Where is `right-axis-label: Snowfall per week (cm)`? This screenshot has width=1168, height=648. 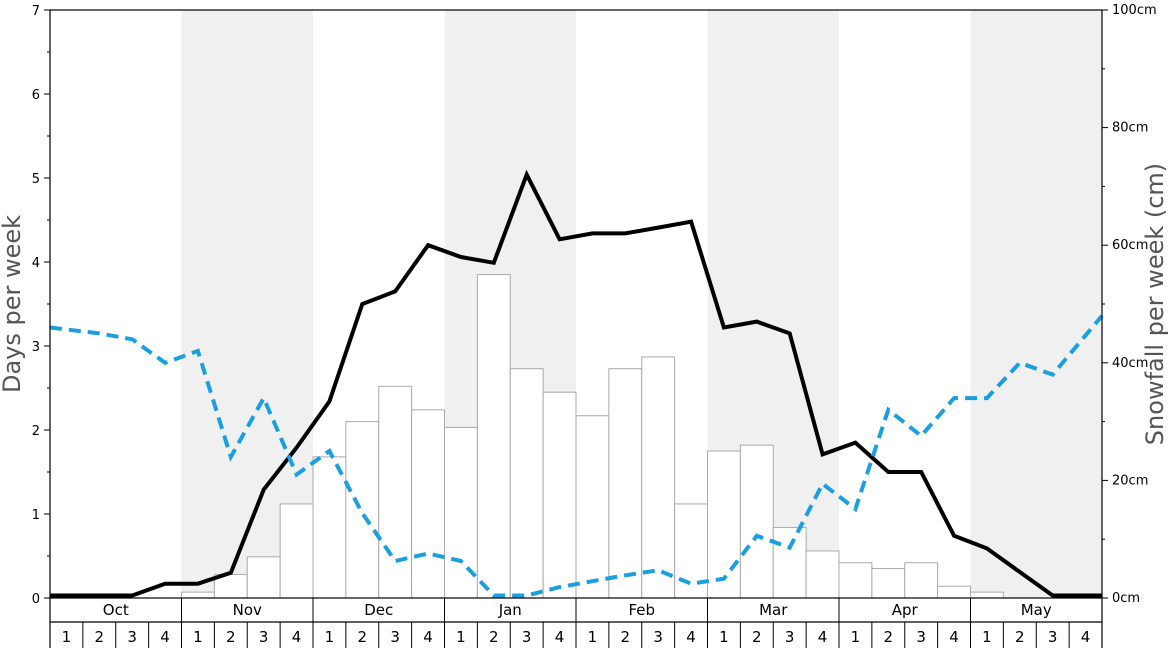 right-axis-label: Snowfall per week (cm) is located at coordinates (1154, 304).